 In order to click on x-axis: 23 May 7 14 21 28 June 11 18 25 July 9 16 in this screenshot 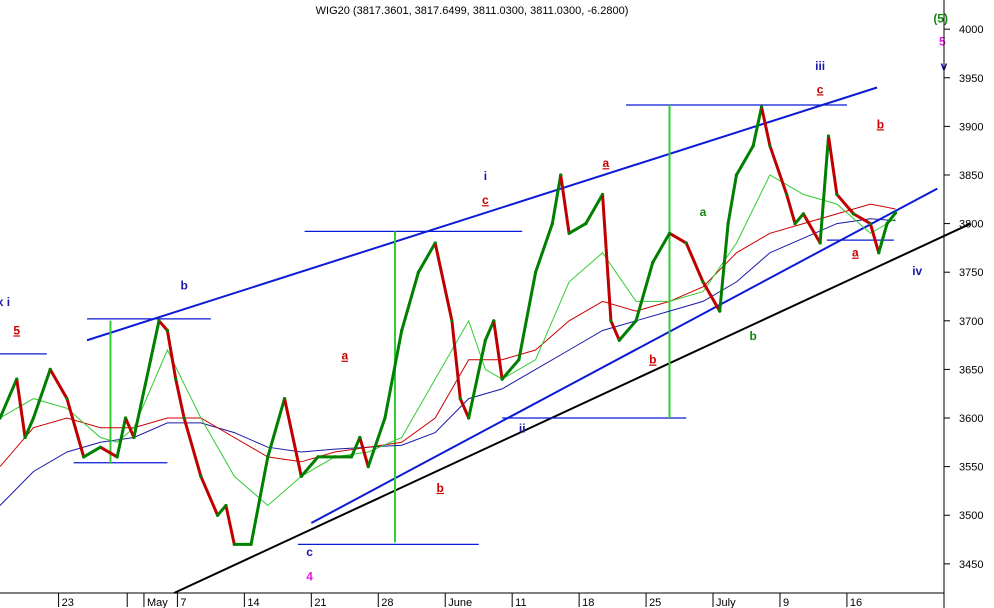, I will do `click(460, 600)`.